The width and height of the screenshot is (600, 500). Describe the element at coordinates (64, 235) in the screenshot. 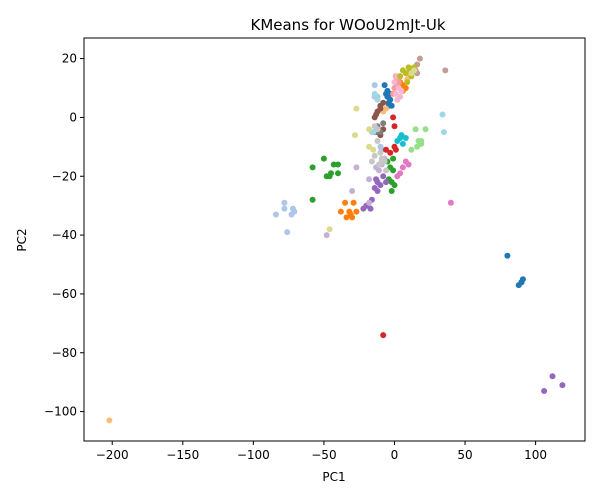

I see `y-axis: 20 0 −20 −40 −60 −80 −100` at that location.